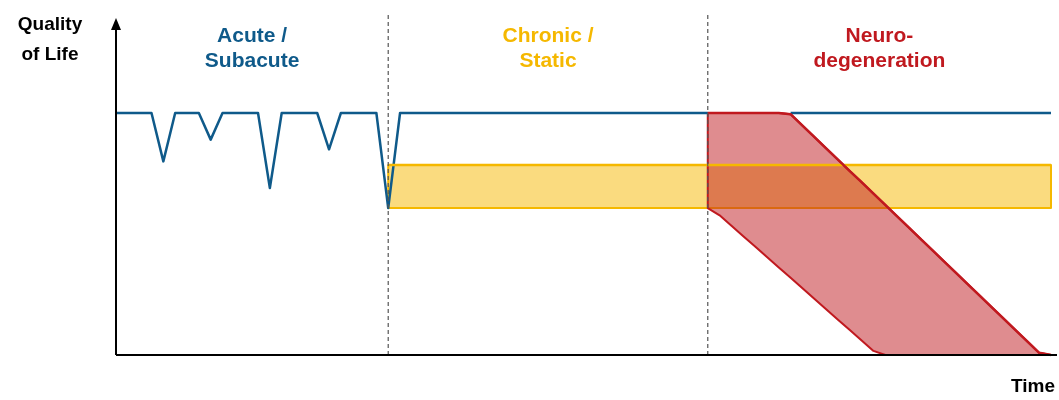 This screenshot has height=400, width=1059. Describe the element at coordinates (50, 38) in the screenshot. I see `y-axis-title: Quality of Life` at that location.